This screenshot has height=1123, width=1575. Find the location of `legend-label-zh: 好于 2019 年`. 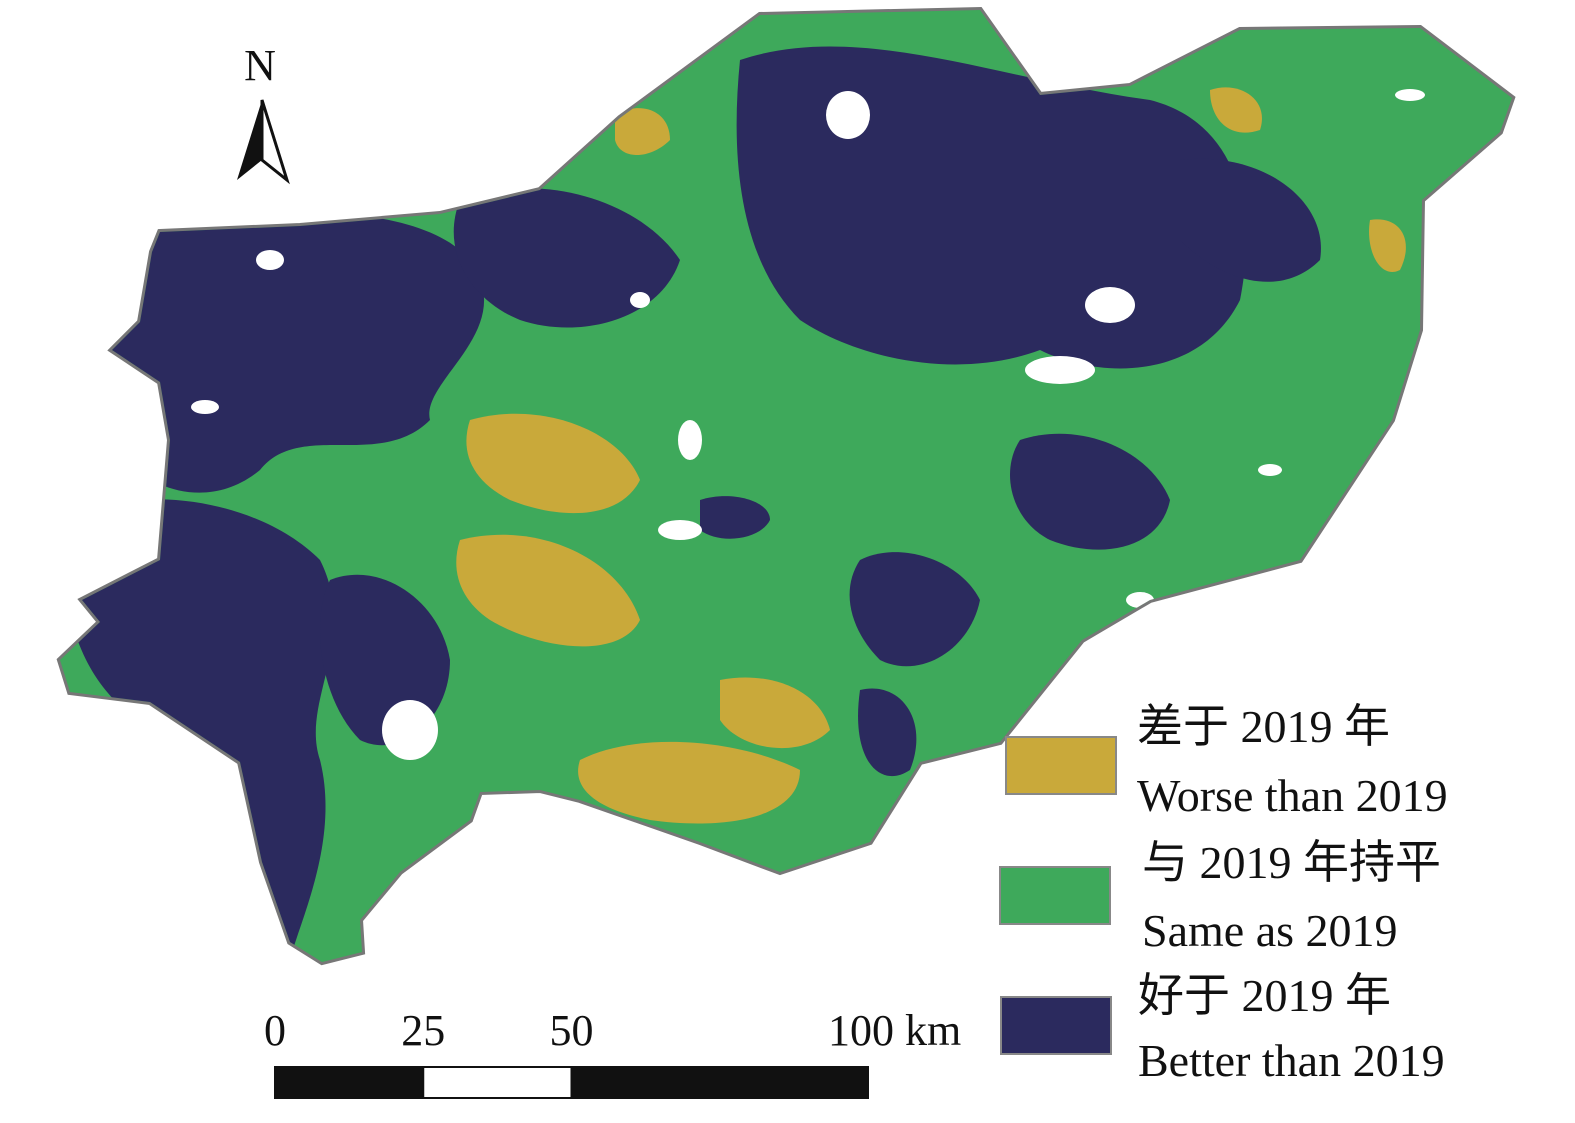

legend-label-zh: 好于 2019 年 is located at coordinates (1264, 995).